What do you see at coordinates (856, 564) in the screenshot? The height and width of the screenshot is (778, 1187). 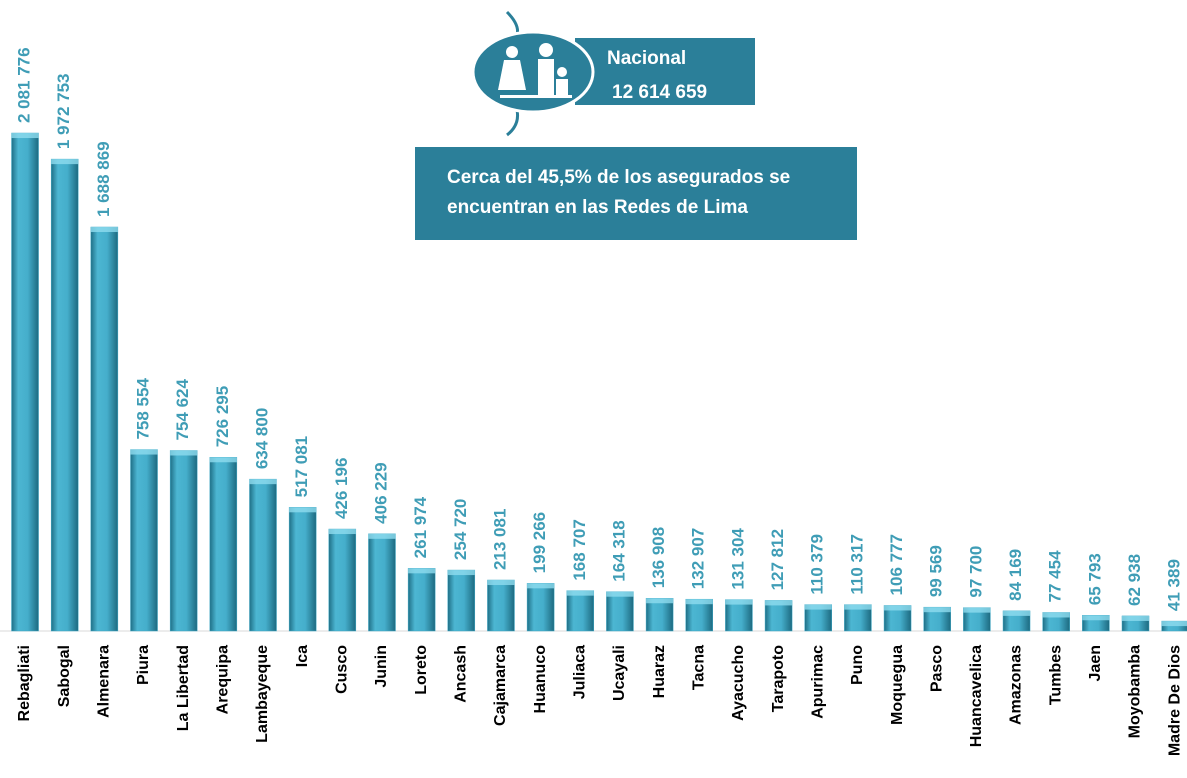 I see `value-label: 110 317` at bounding box center [856, 564].